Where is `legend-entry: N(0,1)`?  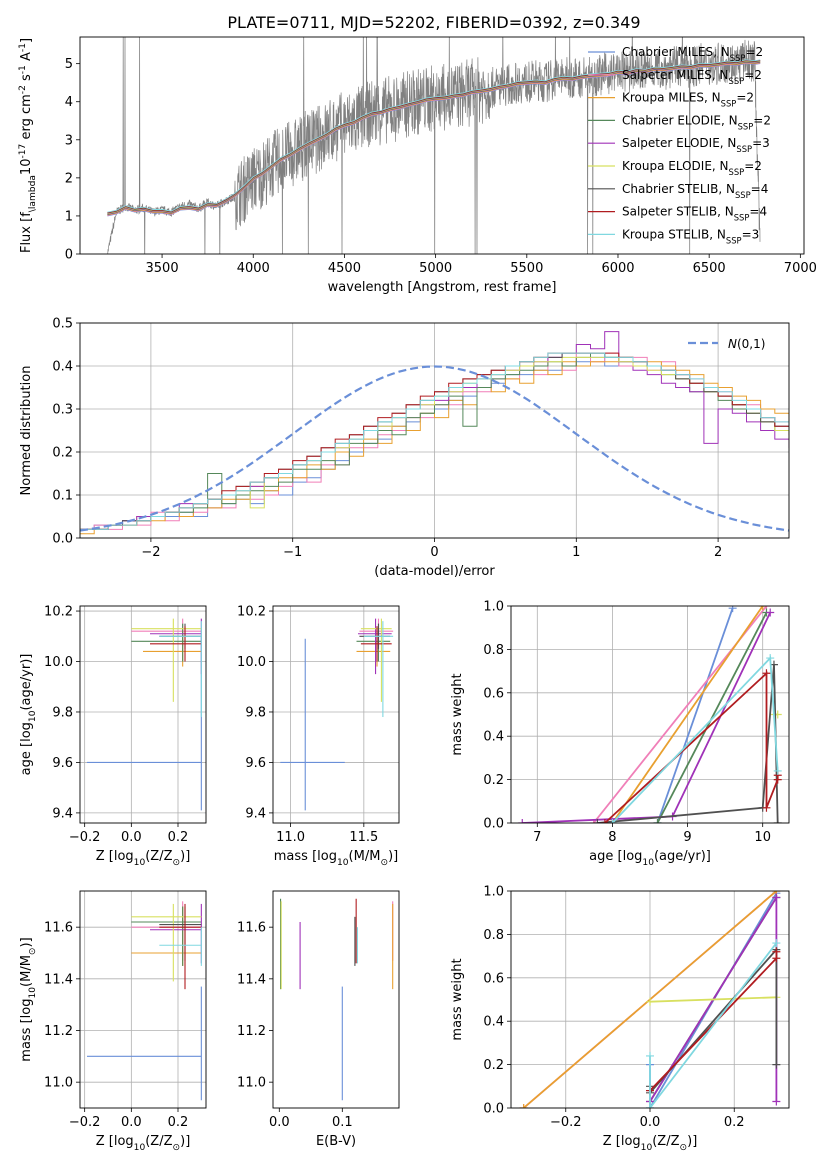
legend-entry: N(0,1) is located at coordinates (746, 344).